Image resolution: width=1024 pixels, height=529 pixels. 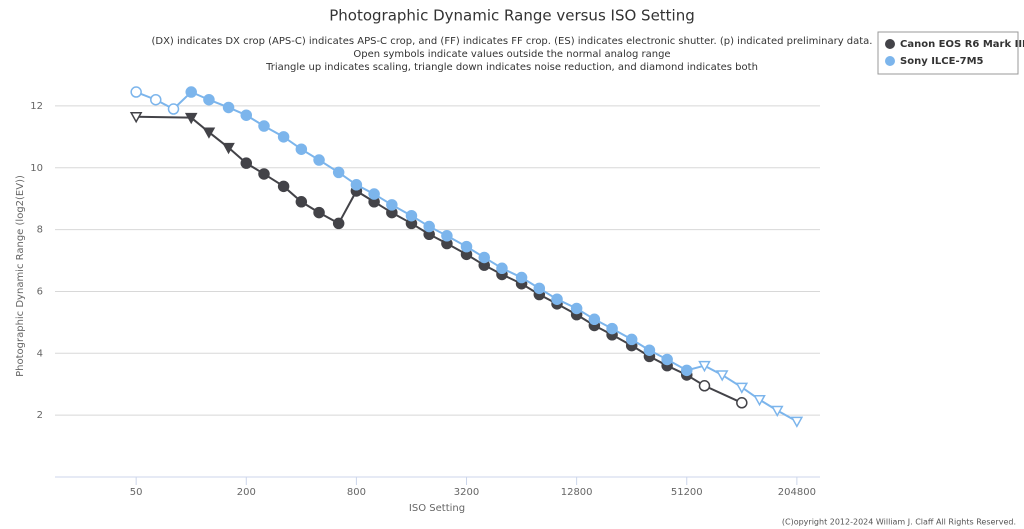 What do you see at coordinates (687, 492) in the screenshot?
I see `x-tick-label: 51200` at bounding box center [687, 492].